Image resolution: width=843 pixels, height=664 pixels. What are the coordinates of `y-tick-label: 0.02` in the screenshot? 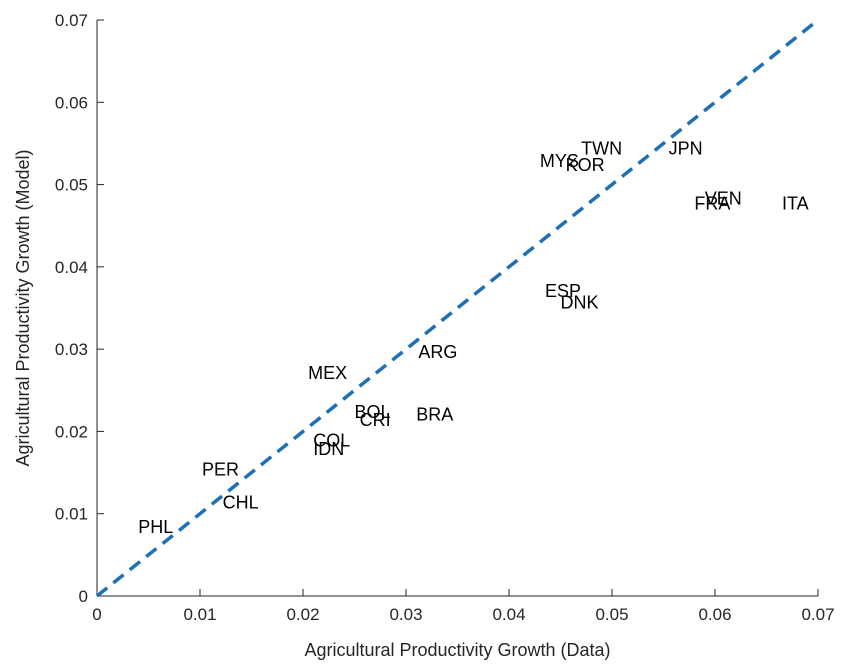 It's located at (71, 431).